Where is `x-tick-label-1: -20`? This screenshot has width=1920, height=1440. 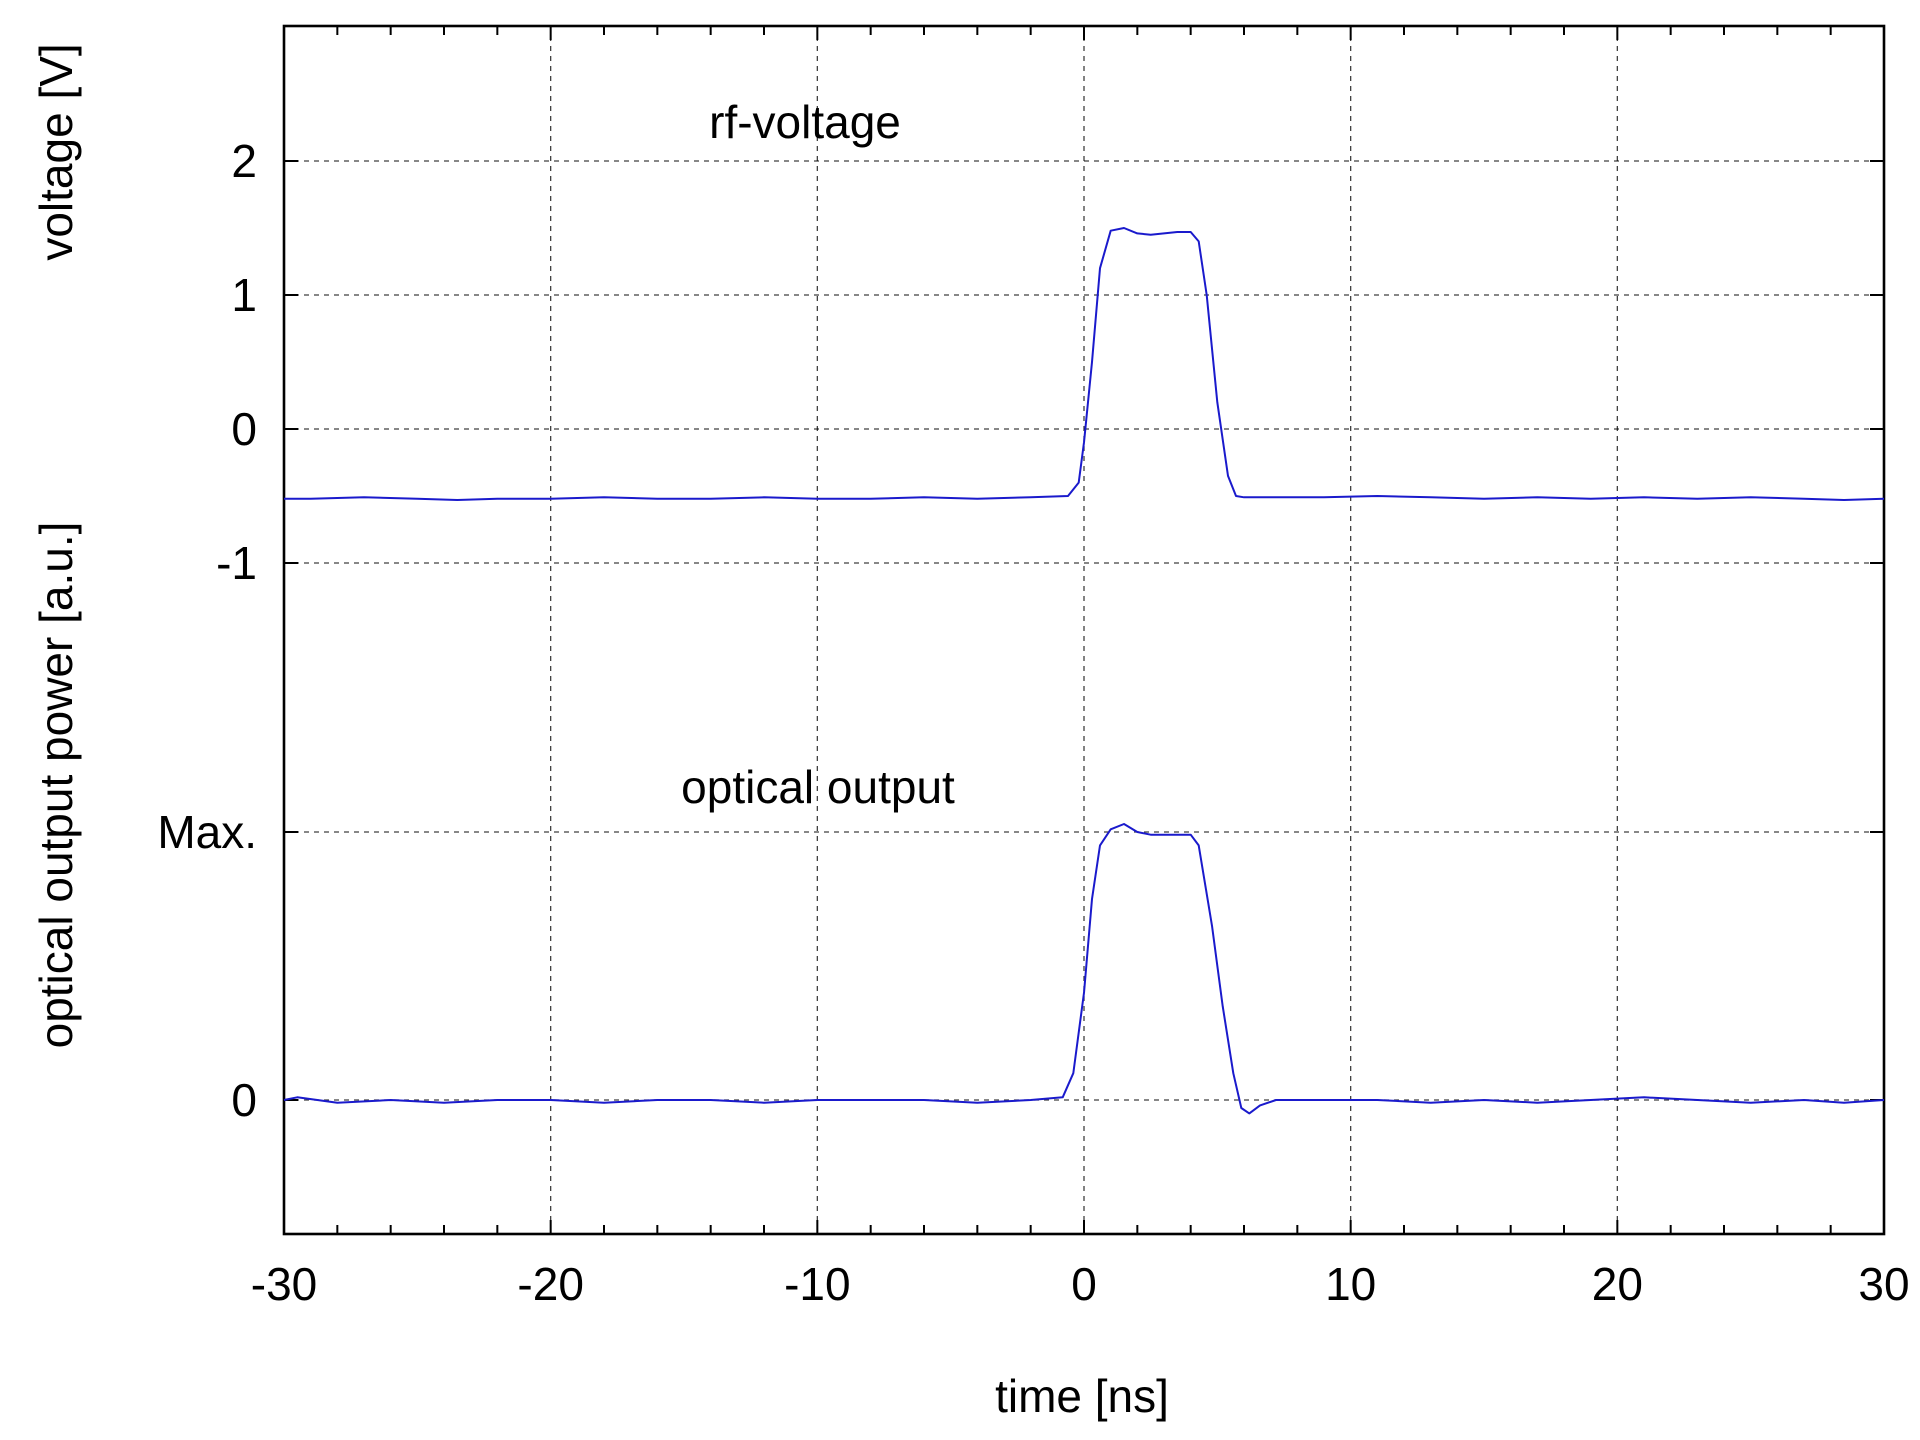 x-tick-label-1: -20 is located at coordinates (550, 1284).